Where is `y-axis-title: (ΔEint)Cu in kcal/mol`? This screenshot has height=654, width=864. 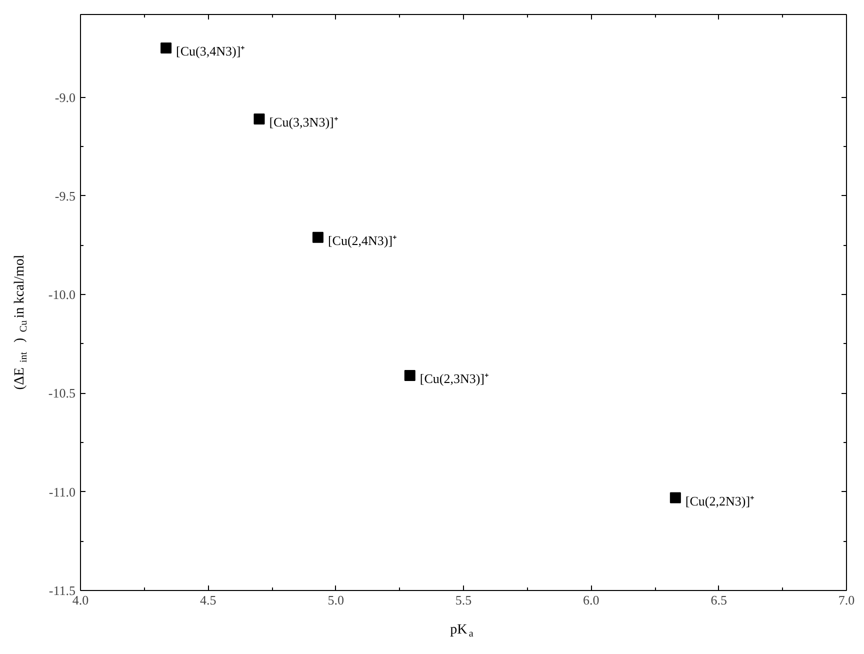
y-axis-title: (ΔEint)Cu in kcal/mol is located at coordinates (21, 322).